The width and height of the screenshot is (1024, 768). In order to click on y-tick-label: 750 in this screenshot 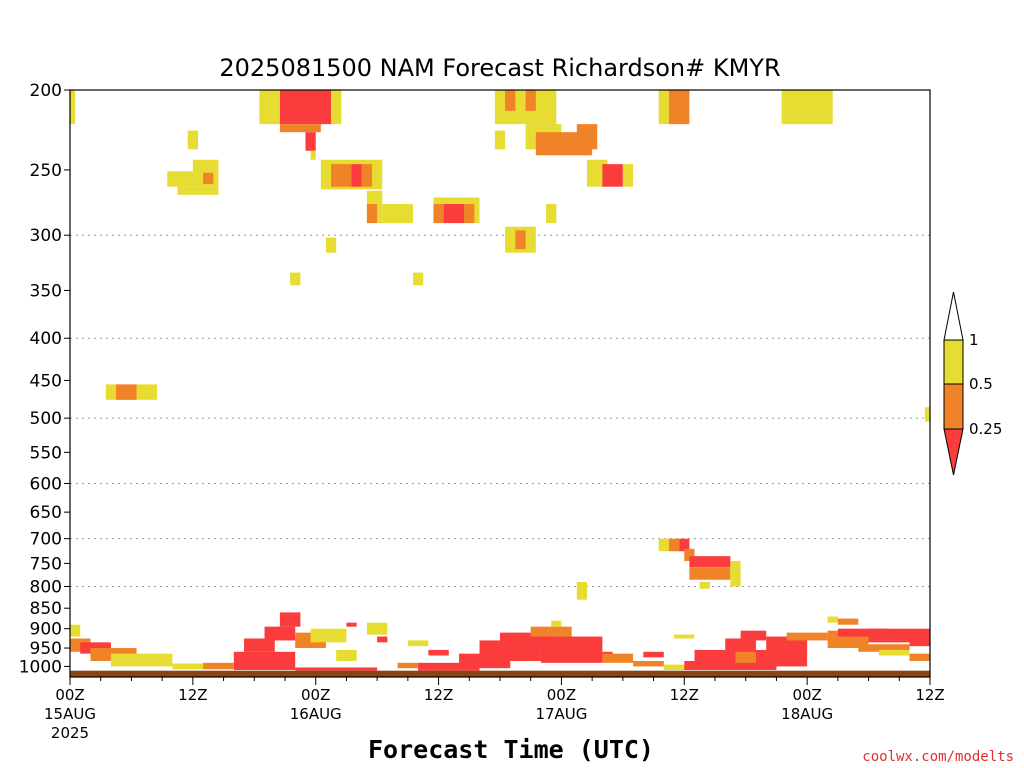, I will do `click(46, 564)`.